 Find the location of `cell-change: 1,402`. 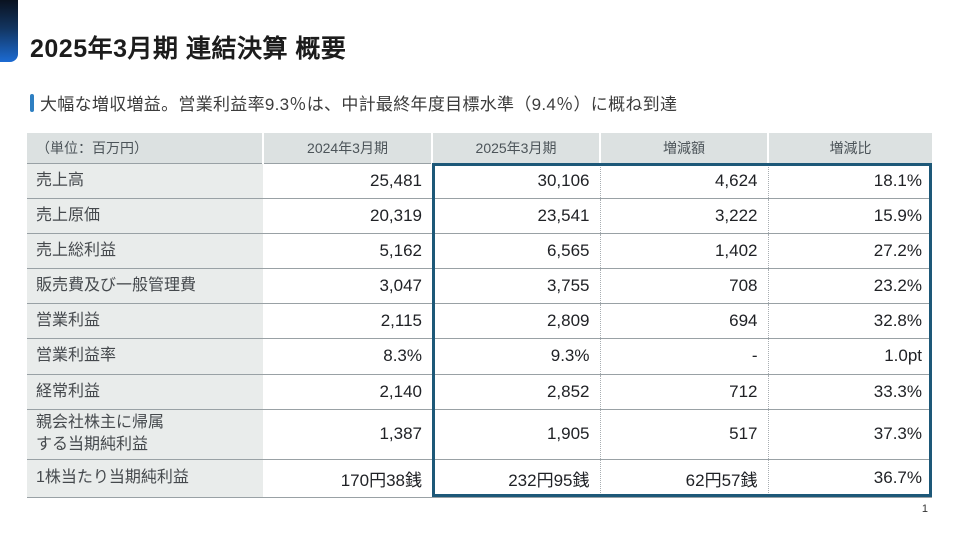

cell-change: 1,402 is located at coordinates (683, 251).